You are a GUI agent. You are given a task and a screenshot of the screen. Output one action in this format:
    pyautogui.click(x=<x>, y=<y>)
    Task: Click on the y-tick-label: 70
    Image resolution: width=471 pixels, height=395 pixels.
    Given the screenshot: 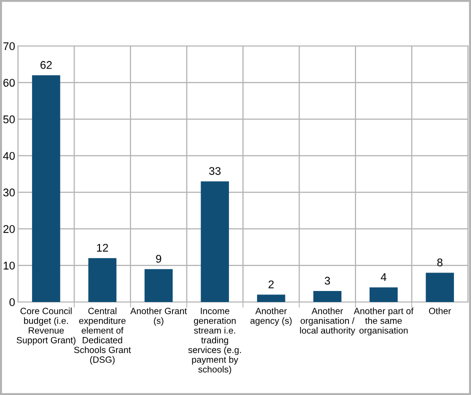 What is the action you would take?
    pyautogui.click(x=9, y=46)
    